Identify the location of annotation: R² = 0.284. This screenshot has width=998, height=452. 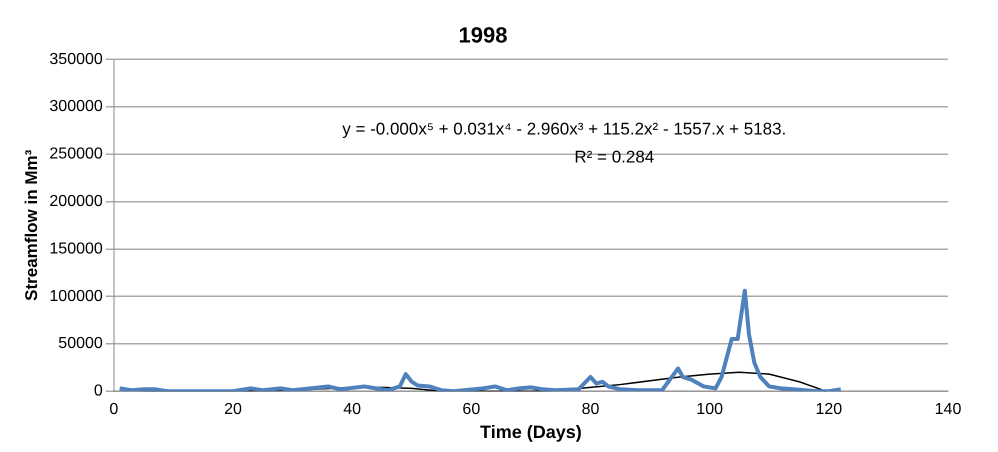
(614, 156).